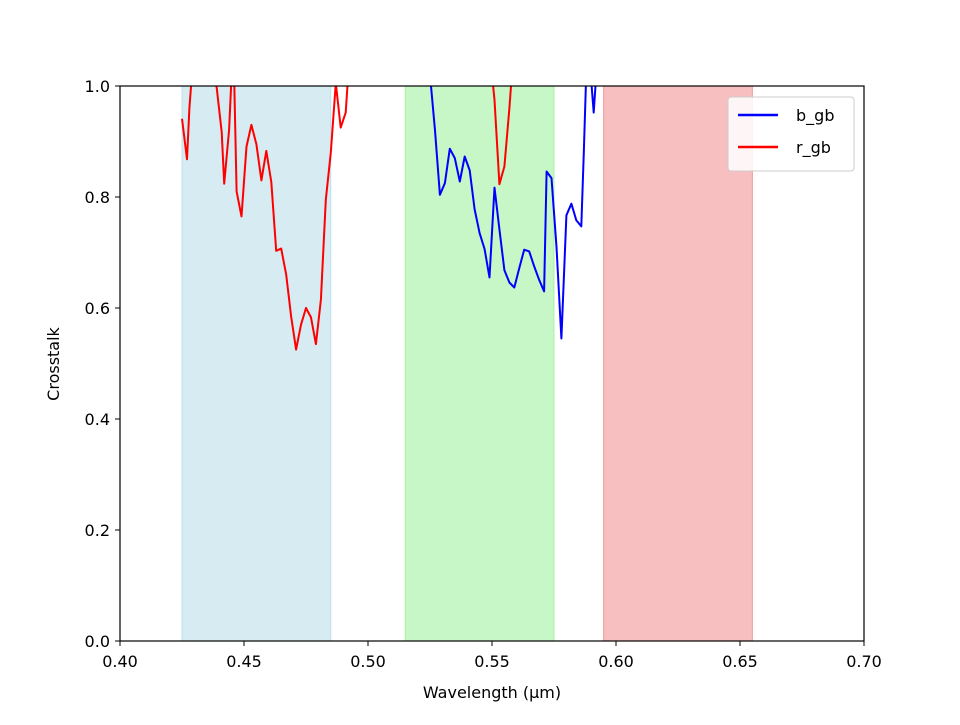 The height and width of the screenshot is (725, 960). I want to click on legend: b_gb r_gb, so click(791, 134).